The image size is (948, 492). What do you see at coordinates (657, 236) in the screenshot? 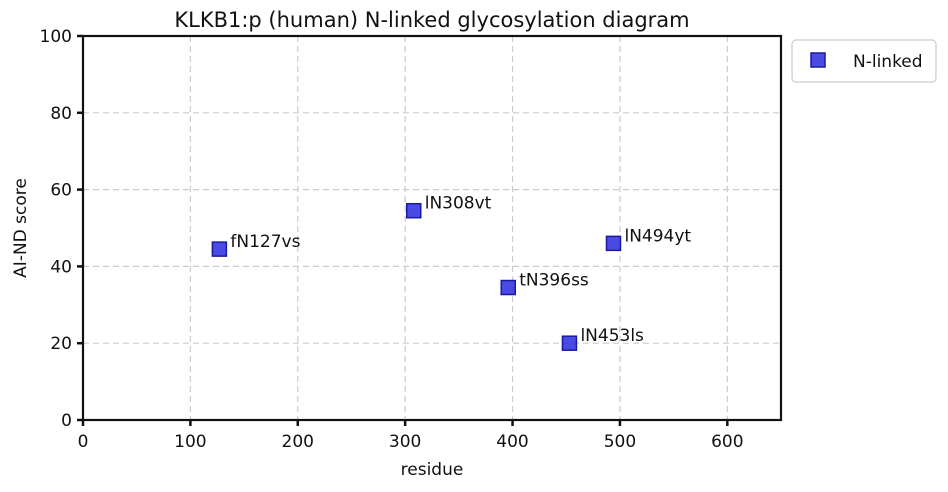
I see `point-label: lN494yt` at bounding box center [657, 236].